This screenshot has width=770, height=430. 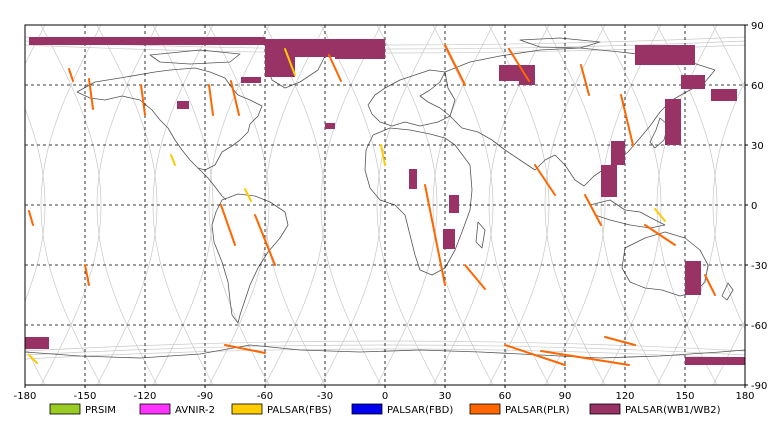 I want to click on x-tick-label: 90, so click(x=565, y=396).